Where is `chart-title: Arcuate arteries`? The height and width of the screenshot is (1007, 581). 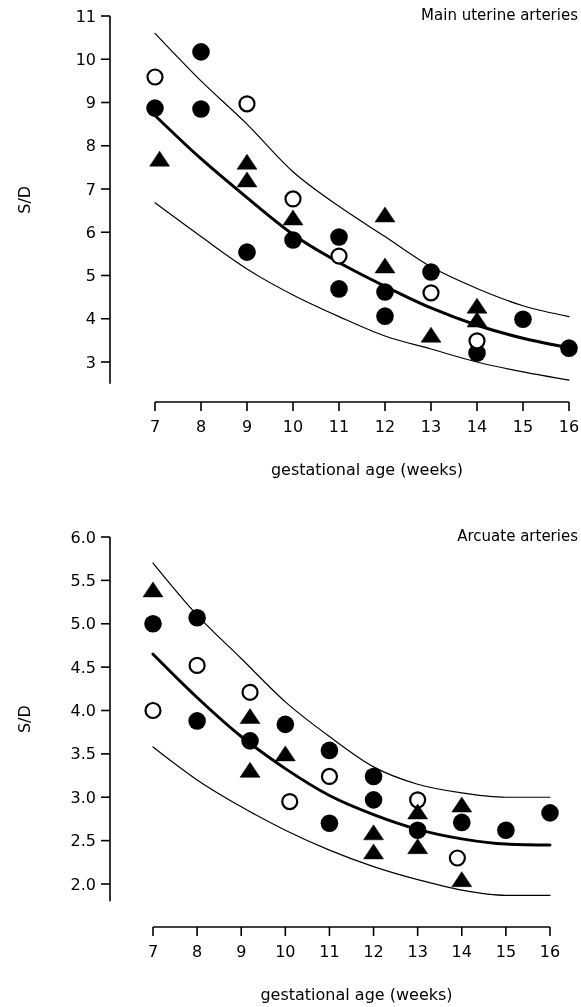
chart-title: Arcuate arteries is located at coordinates (518, 536).